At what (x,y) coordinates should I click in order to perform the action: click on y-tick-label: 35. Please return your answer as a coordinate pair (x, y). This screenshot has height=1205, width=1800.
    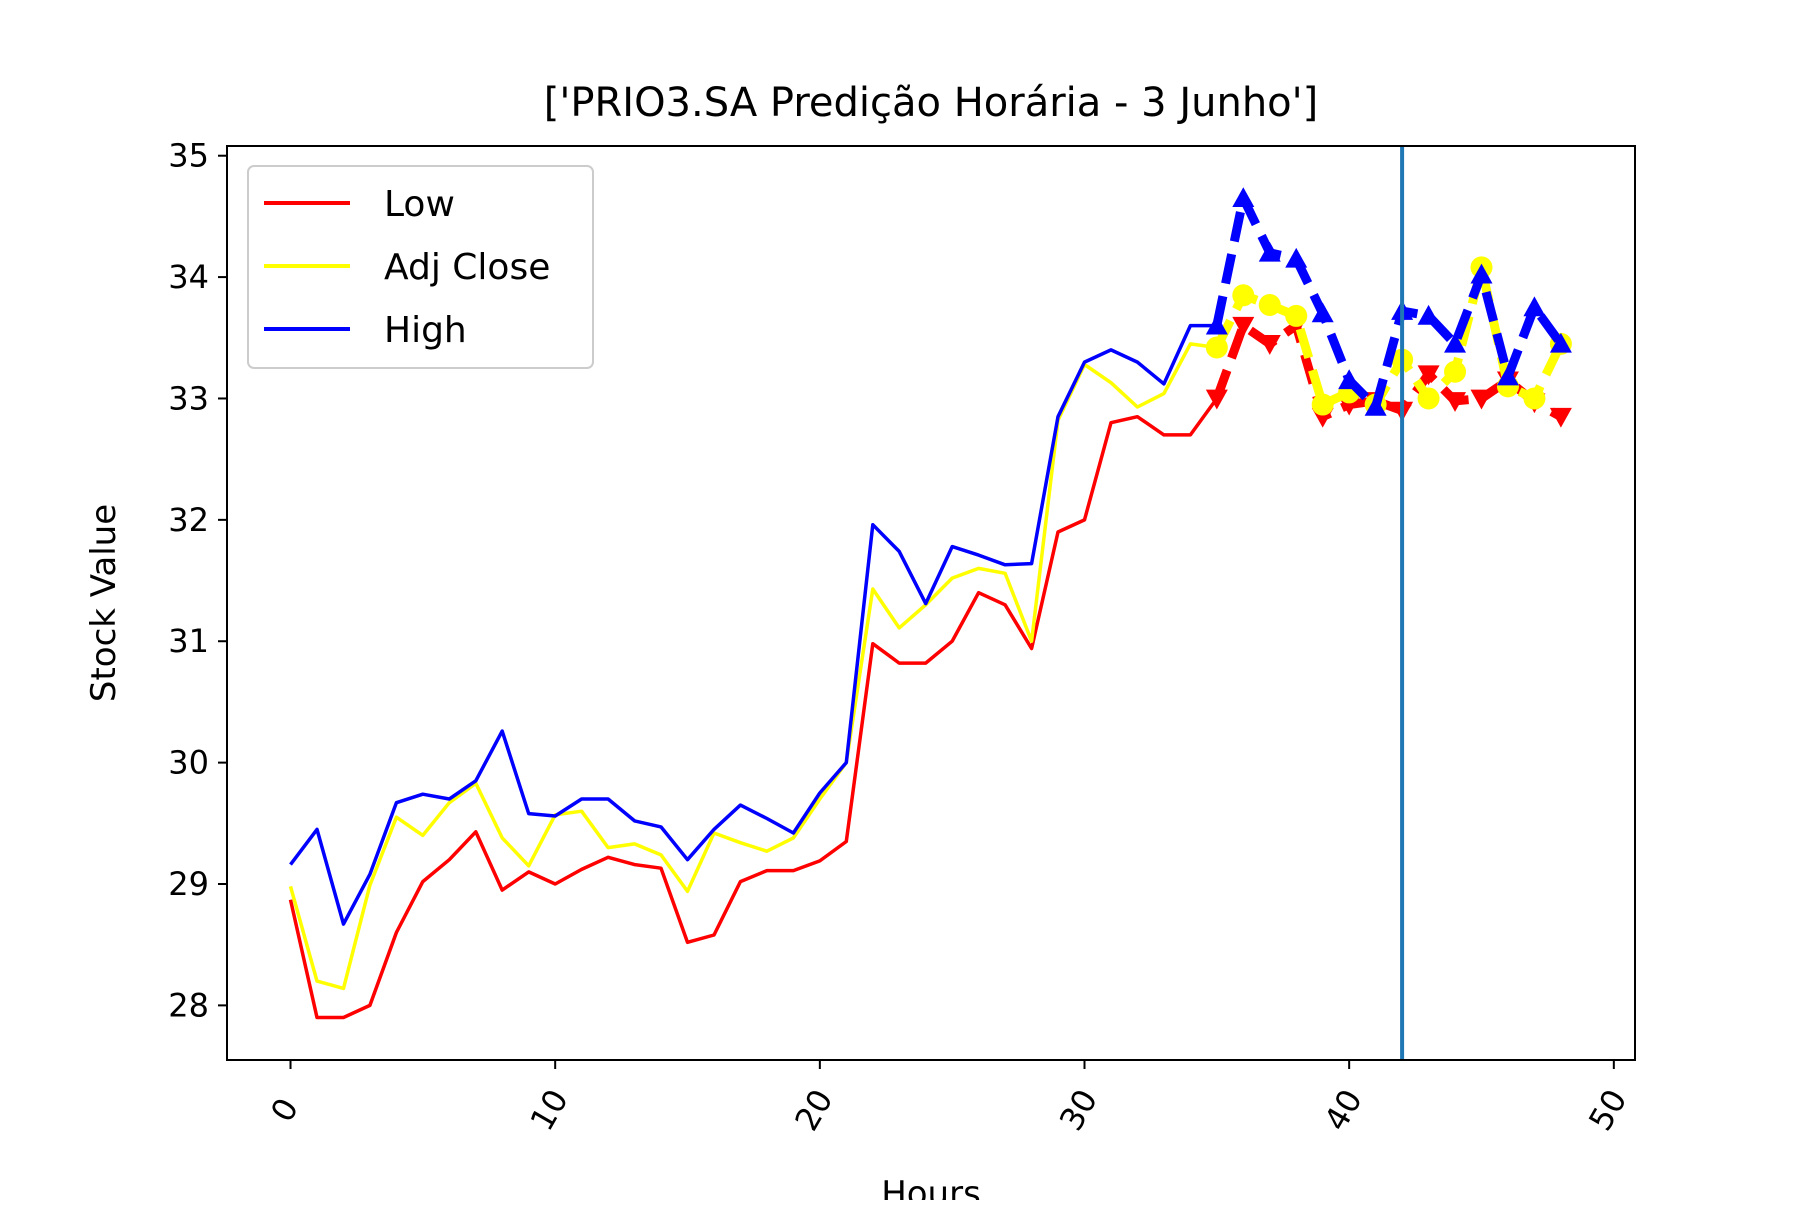
    Looking at the image, I should click on (188, 156).